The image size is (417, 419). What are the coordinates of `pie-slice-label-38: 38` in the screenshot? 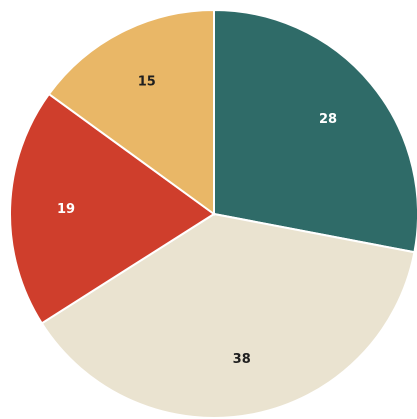 It's located at (242, 359).